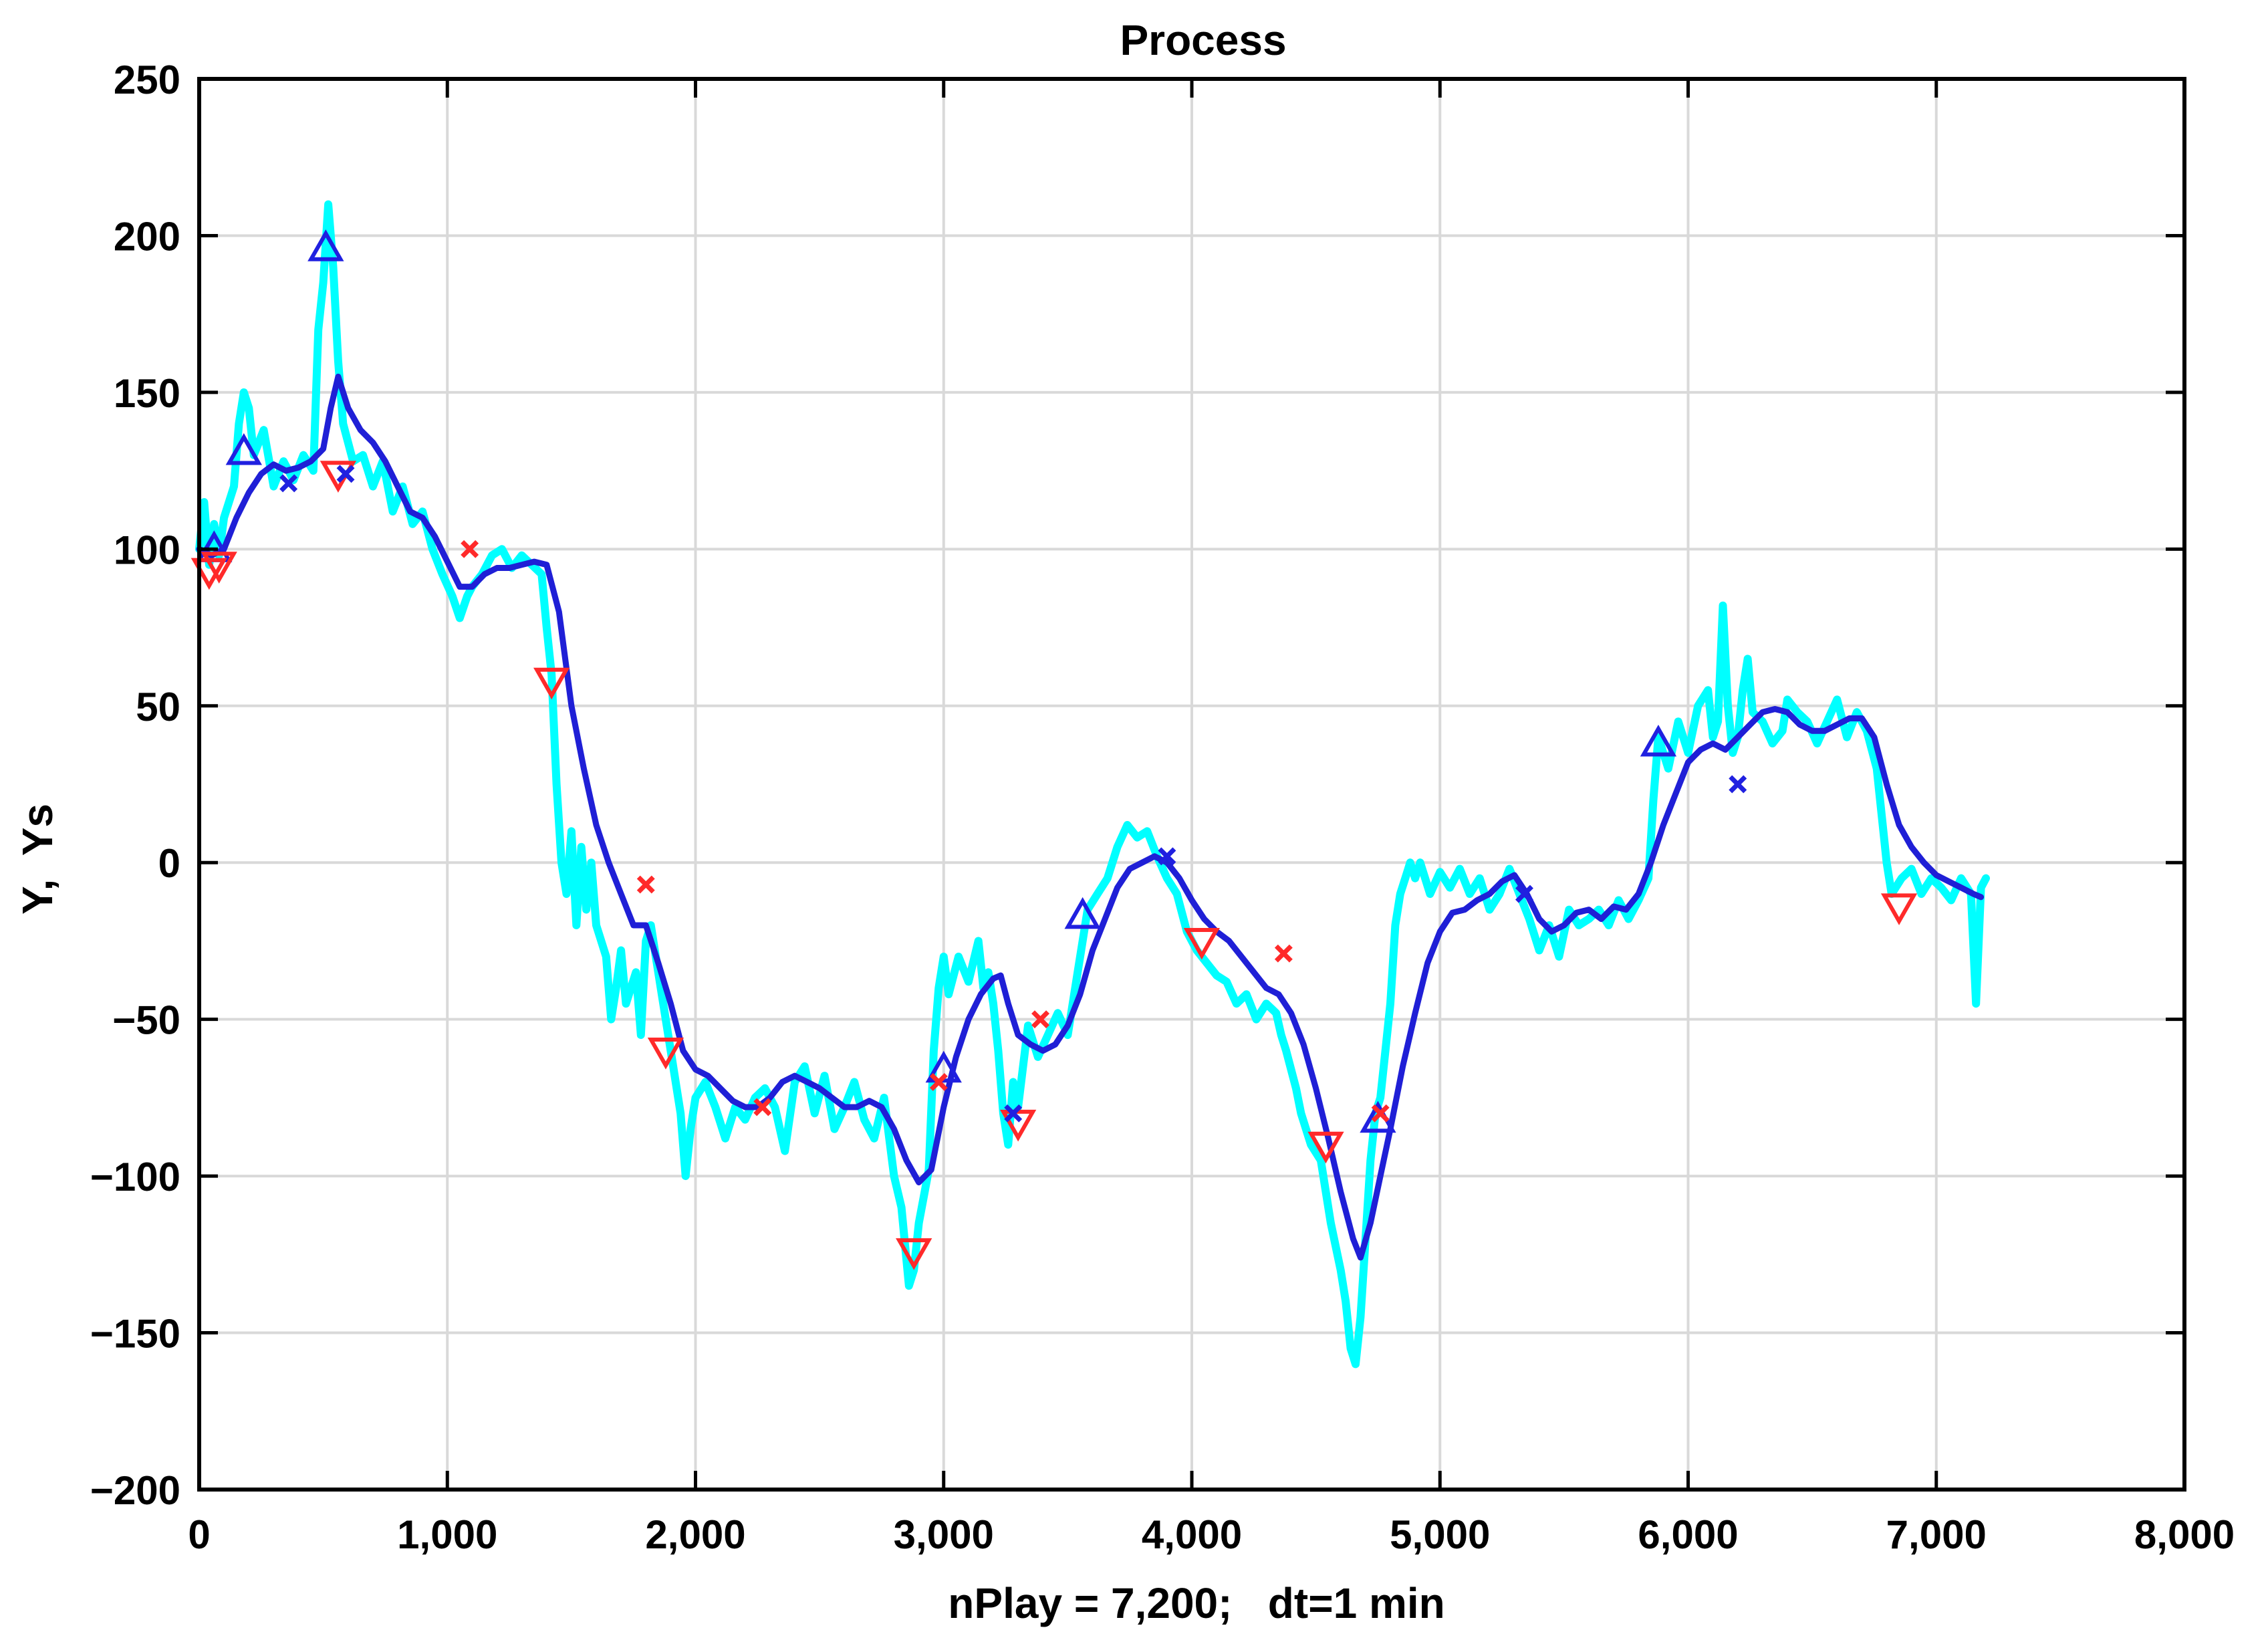  What do you see at coordinates (147, 549) in the screenshot?
I see `y-tick-label: 100` at bounding box center [147, 549].